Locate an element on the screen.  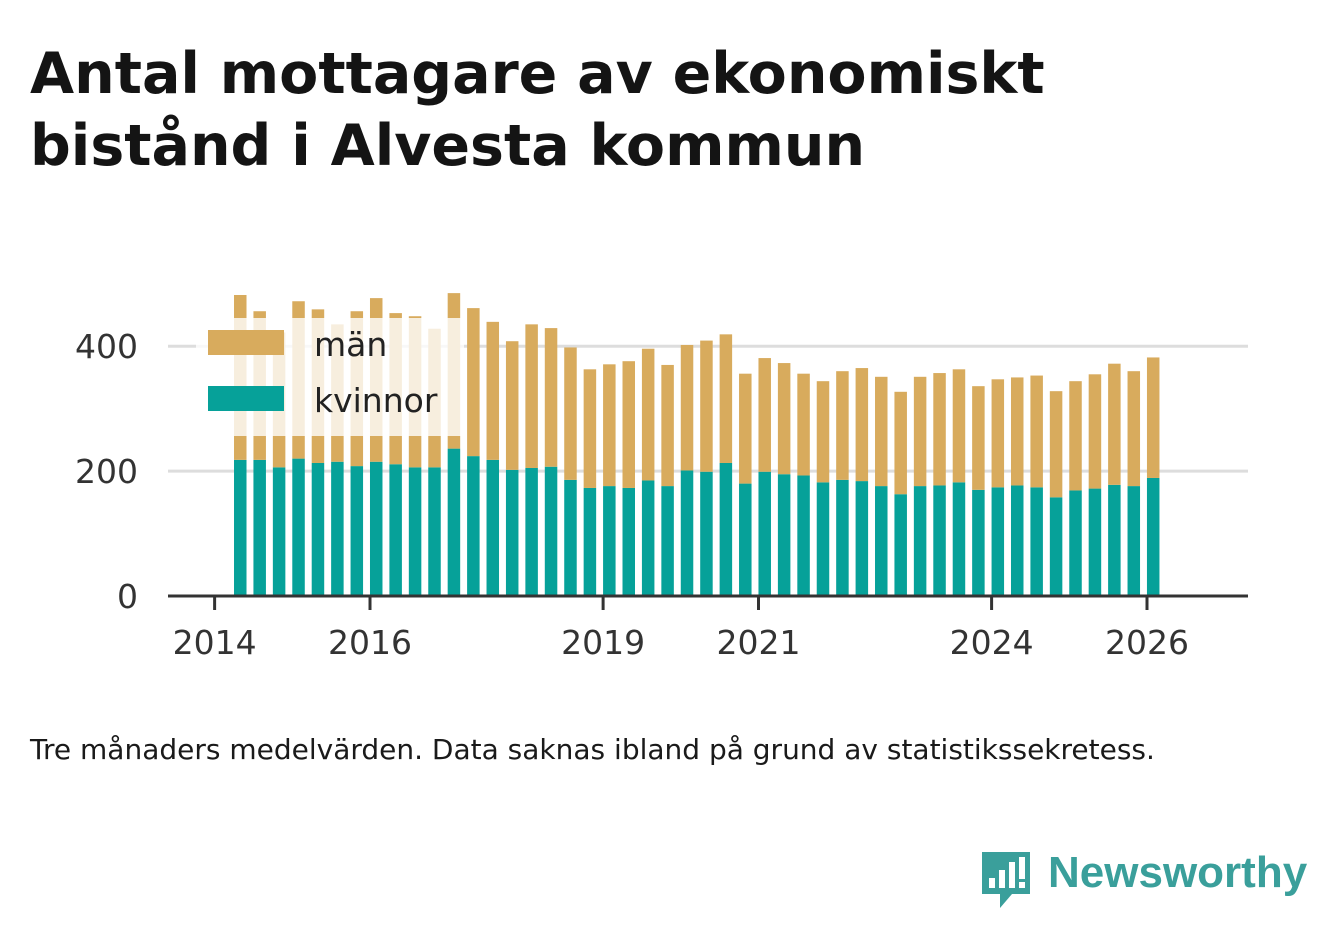
y-tick-label-0: 0 is located at coordinates (127, 596).